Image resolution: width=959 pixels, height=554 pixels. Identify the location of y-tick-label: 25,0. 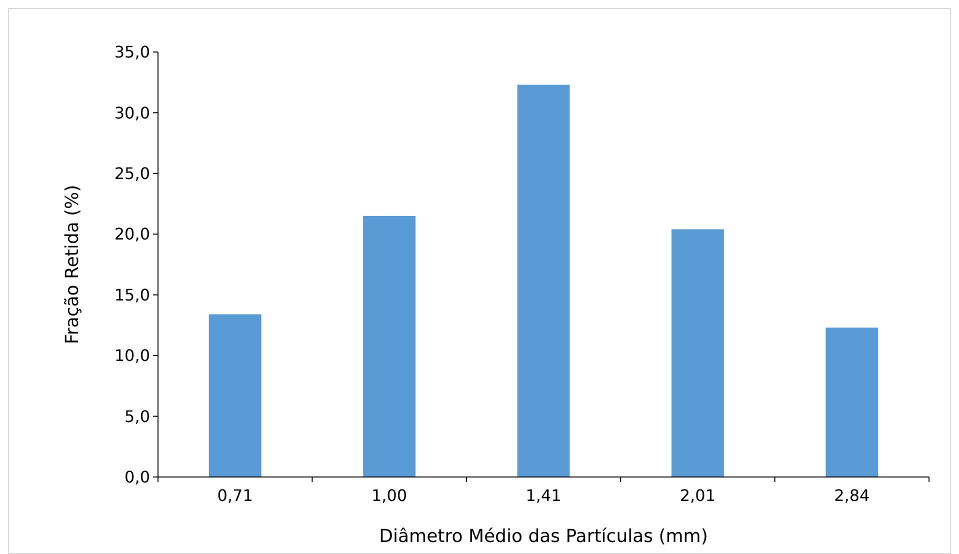
(132, 174).